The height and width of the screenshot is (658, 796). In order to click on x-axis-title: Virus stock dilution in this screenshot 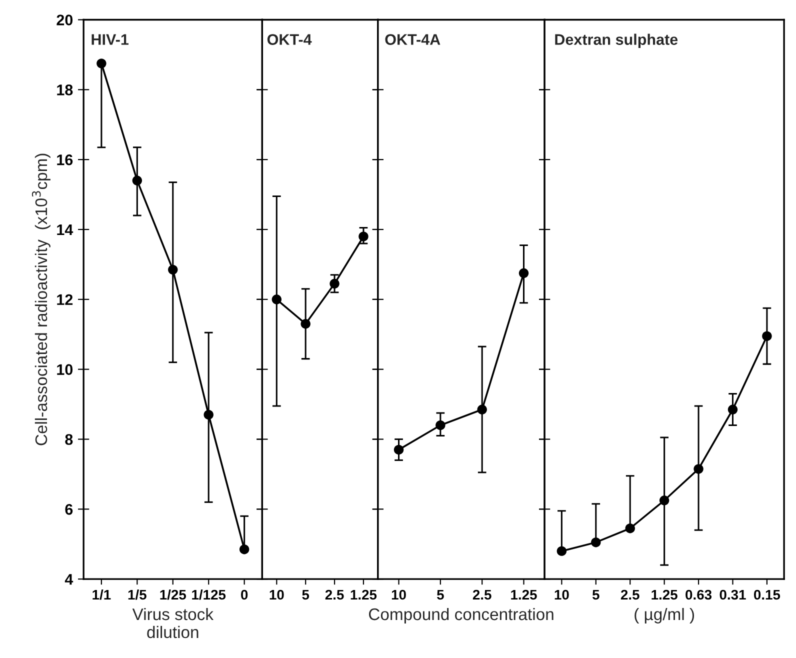, I will do `click(173, 623)`.